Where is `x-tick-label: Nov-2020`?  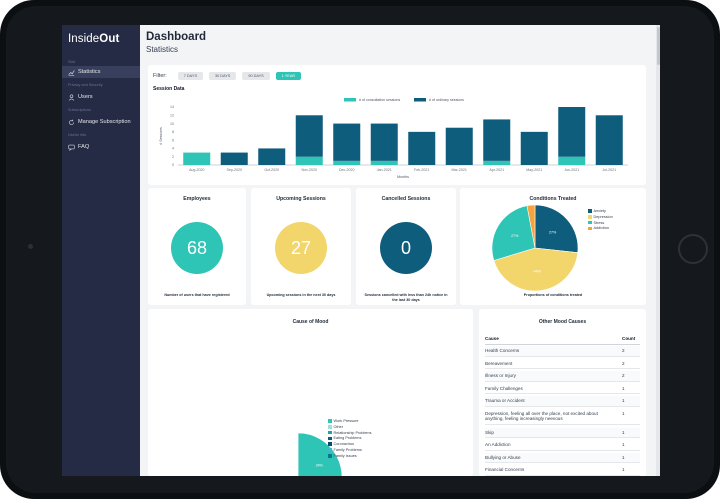 x-tick-label: Nov-2020 is located at coordinates (309, 170).